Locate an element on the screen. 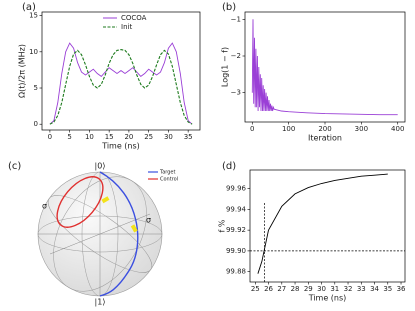  x-tick-label: 27 is located at coordinates (281, 289).